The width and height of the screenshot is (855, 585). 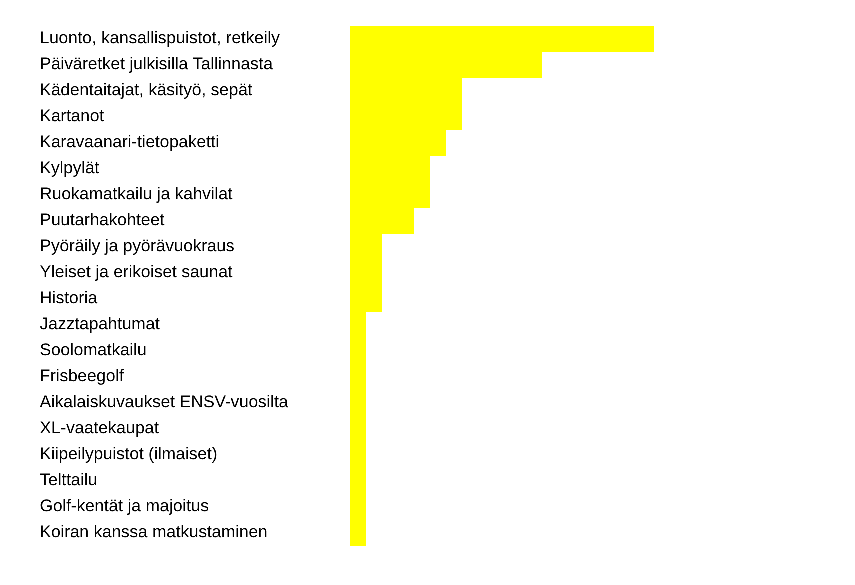 What do you see at coordinates (160, 38) in the screenshot?
I see `y-tick-label: Luonto, kansallispuistot, retkeily` at bounding box center [160, 38].